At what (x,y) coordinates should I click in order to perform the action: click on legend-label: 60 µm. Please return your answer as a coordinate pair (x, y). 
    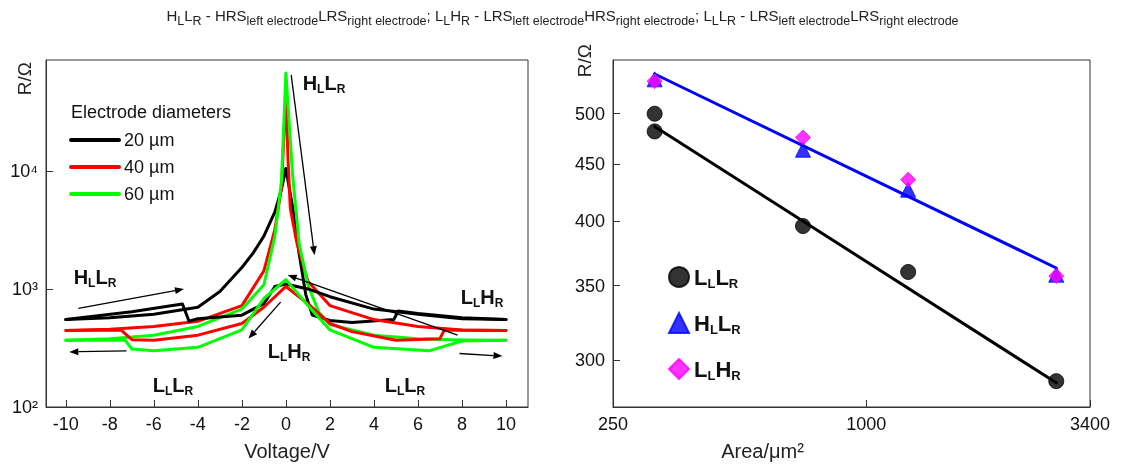
    Looking at the image, I should click on (149, 194).